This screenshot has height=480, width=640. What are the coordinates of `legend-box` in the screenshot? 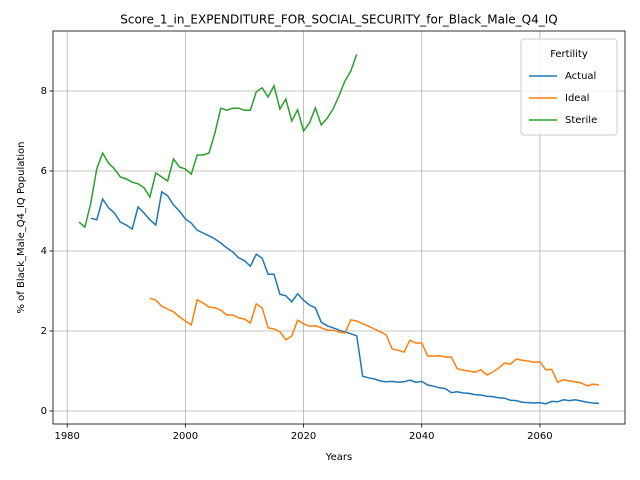 It's located at (569, 87).